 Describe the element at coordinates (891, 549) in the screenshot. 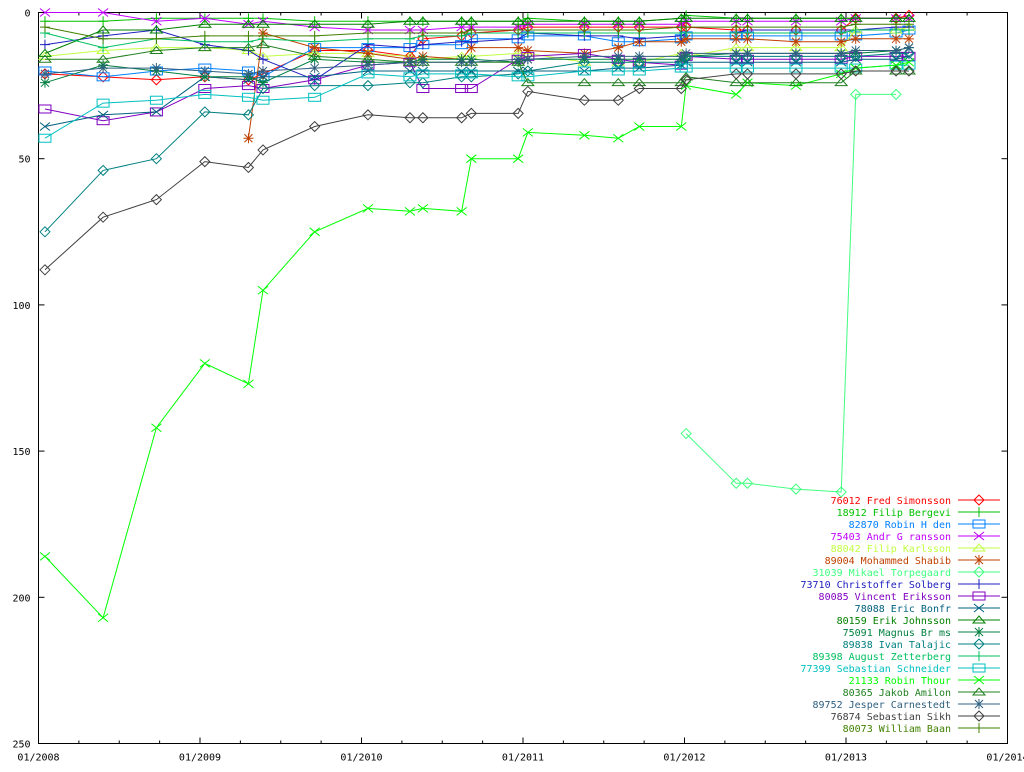

I see `legend-label: 88042 Filip Karlsson` at that location.